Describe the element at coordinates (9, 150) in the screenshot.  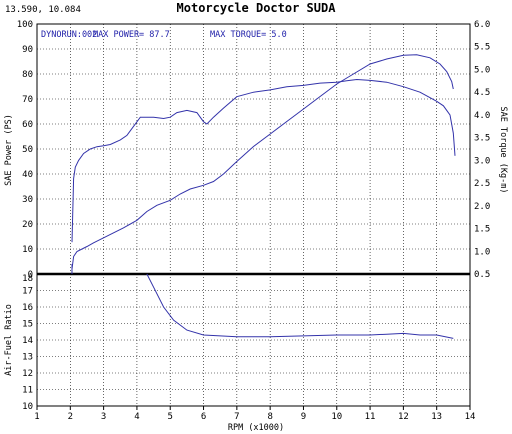
I see `power-axis-label: SAE Power (PS)` at that location.